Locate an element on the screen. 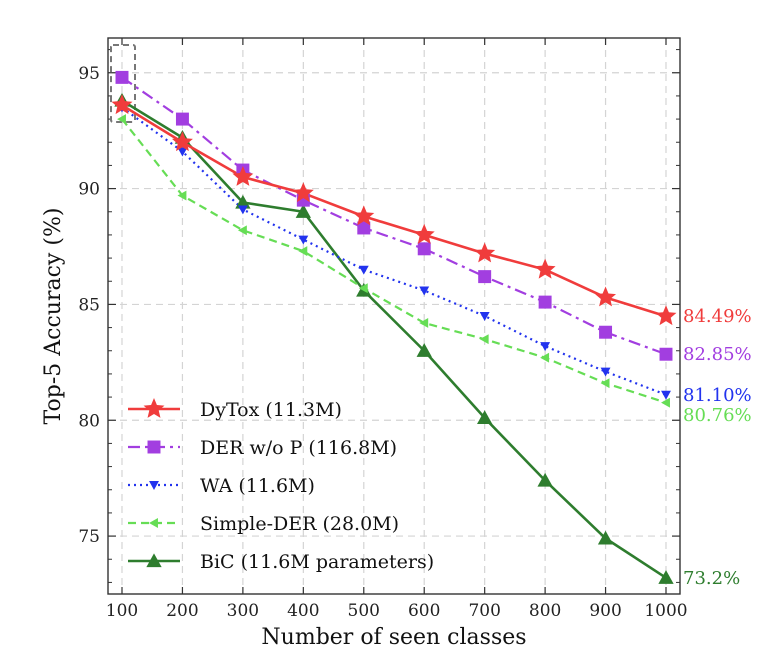 This screenshot has height=668, width=770. y-axis-title: Top-5 Accuracy (%) is located at coordinates (53, 316).